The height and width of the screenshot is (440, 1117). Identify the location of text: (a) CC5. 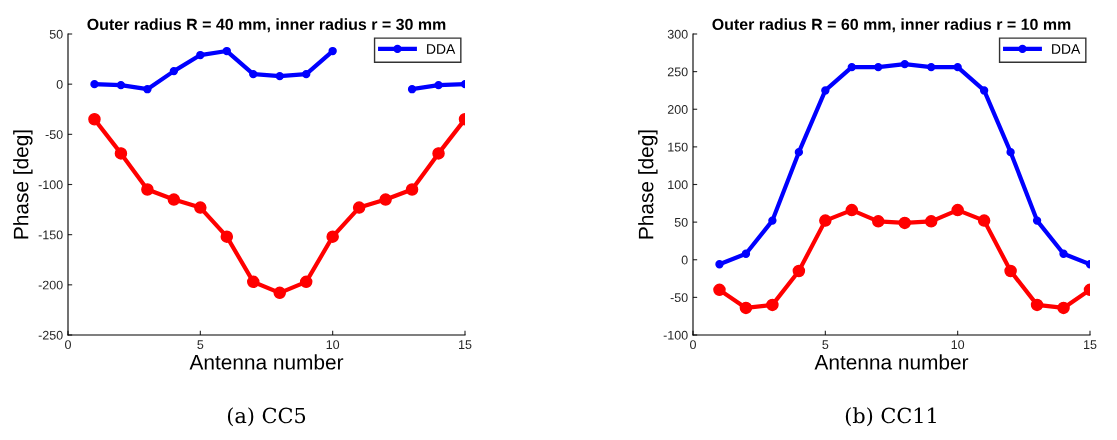
(266, 417).